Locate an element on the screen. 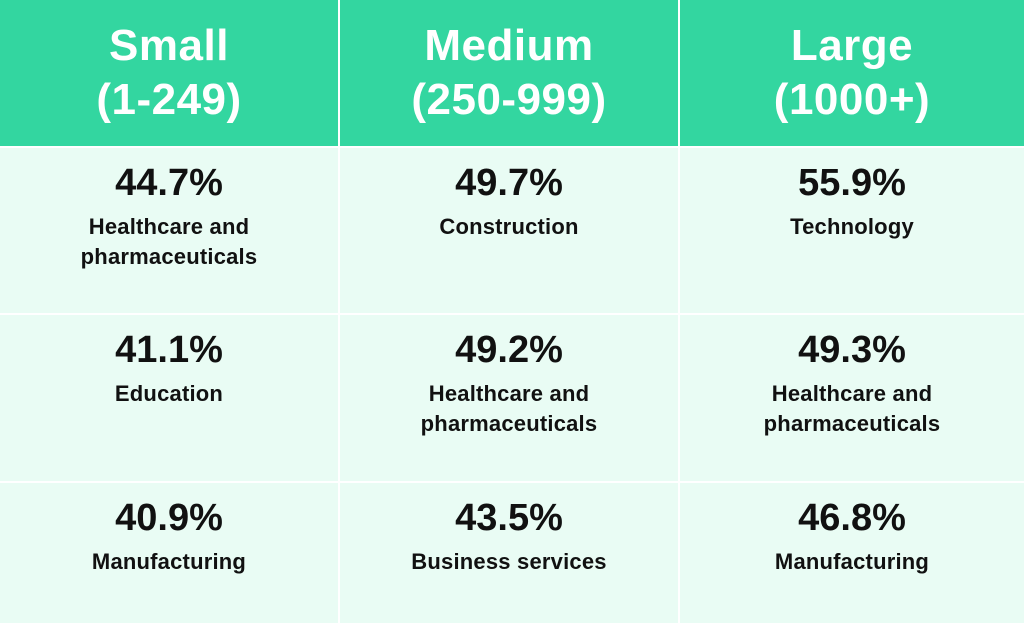  column-header-title: Medium is located at coordinates (509, 45).